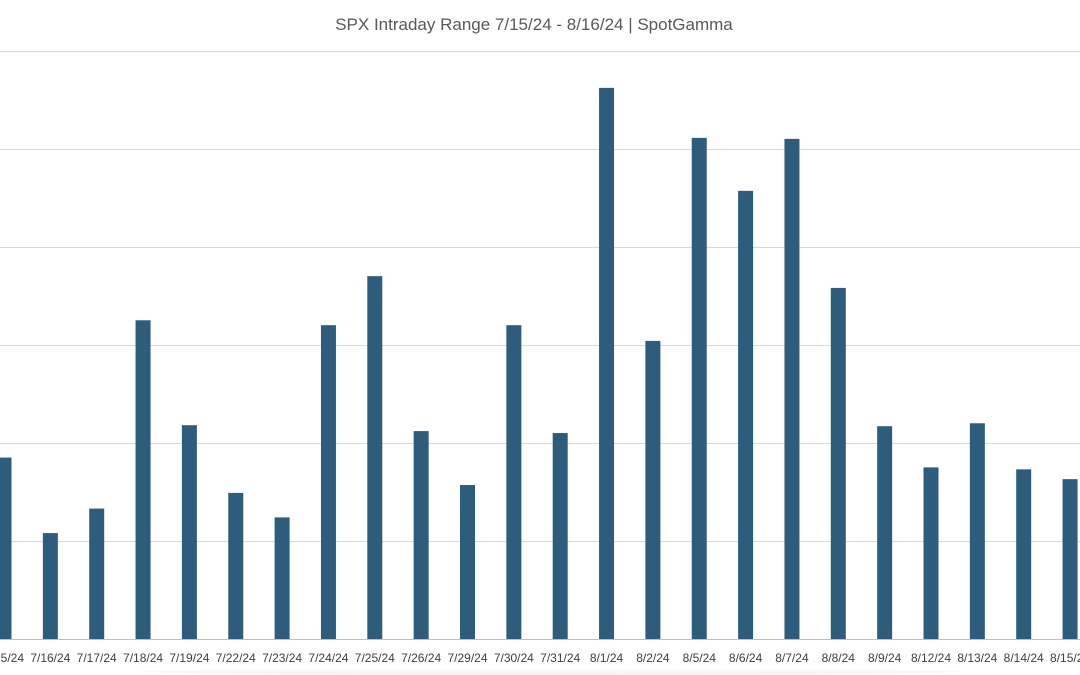 The height and width of the screenshot is (675, 1080). Describe the element at coordinates (977, 658) in the screenshot. I see `x-tick-label: 8/13/24` at that location.